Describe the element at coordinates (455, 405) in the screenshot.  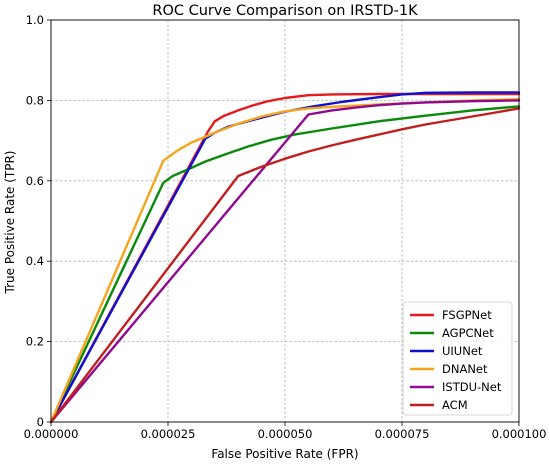
I see `legend-label: ACM` at that location.